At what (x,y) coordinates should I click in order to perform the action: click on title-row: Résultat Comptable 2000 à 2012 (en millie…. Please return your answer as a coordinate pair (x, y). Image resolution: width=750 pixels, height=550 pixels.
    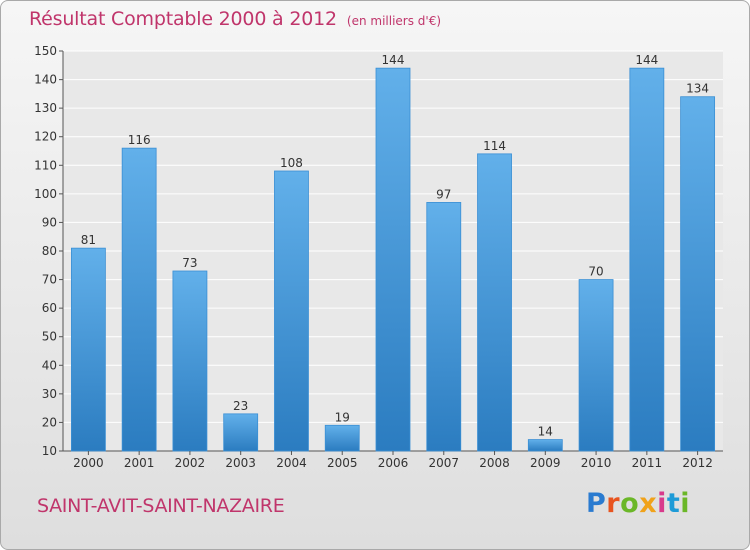
    Looking at the image, I should click on (235, 19).